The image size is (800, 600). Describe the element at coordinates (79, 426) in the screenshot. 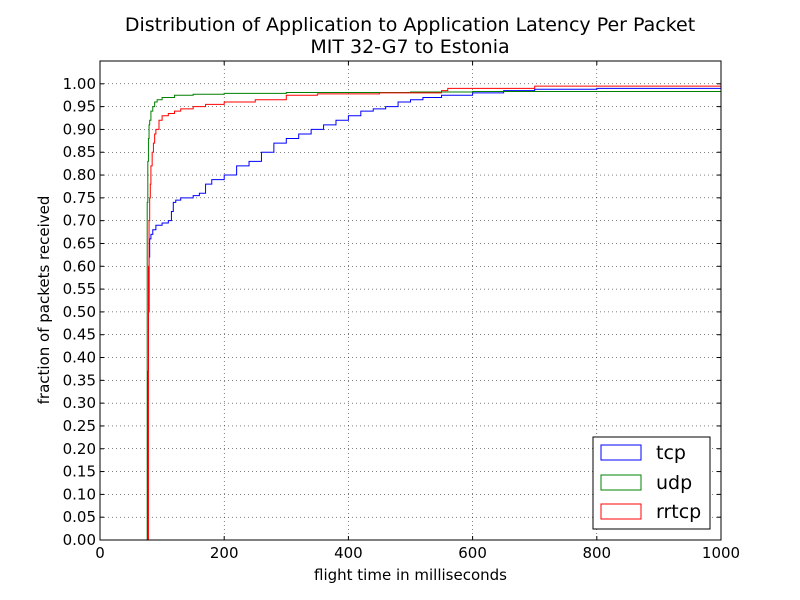

I see `y-tick-label: 0.25` at that location.